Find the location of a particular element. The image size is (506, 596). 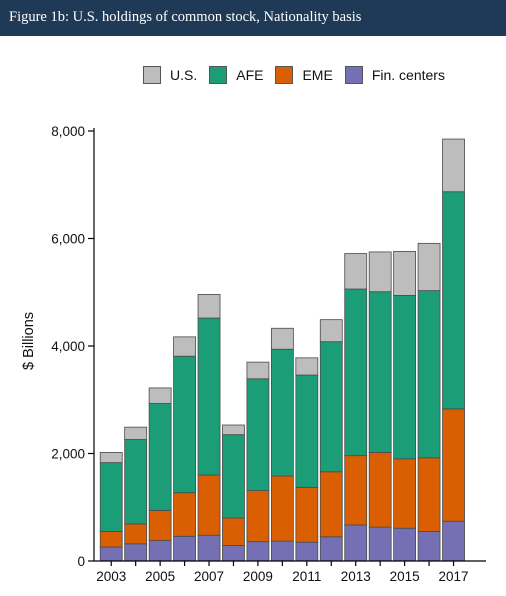

legend-swatch-afe is located at coordinates (218, 75).